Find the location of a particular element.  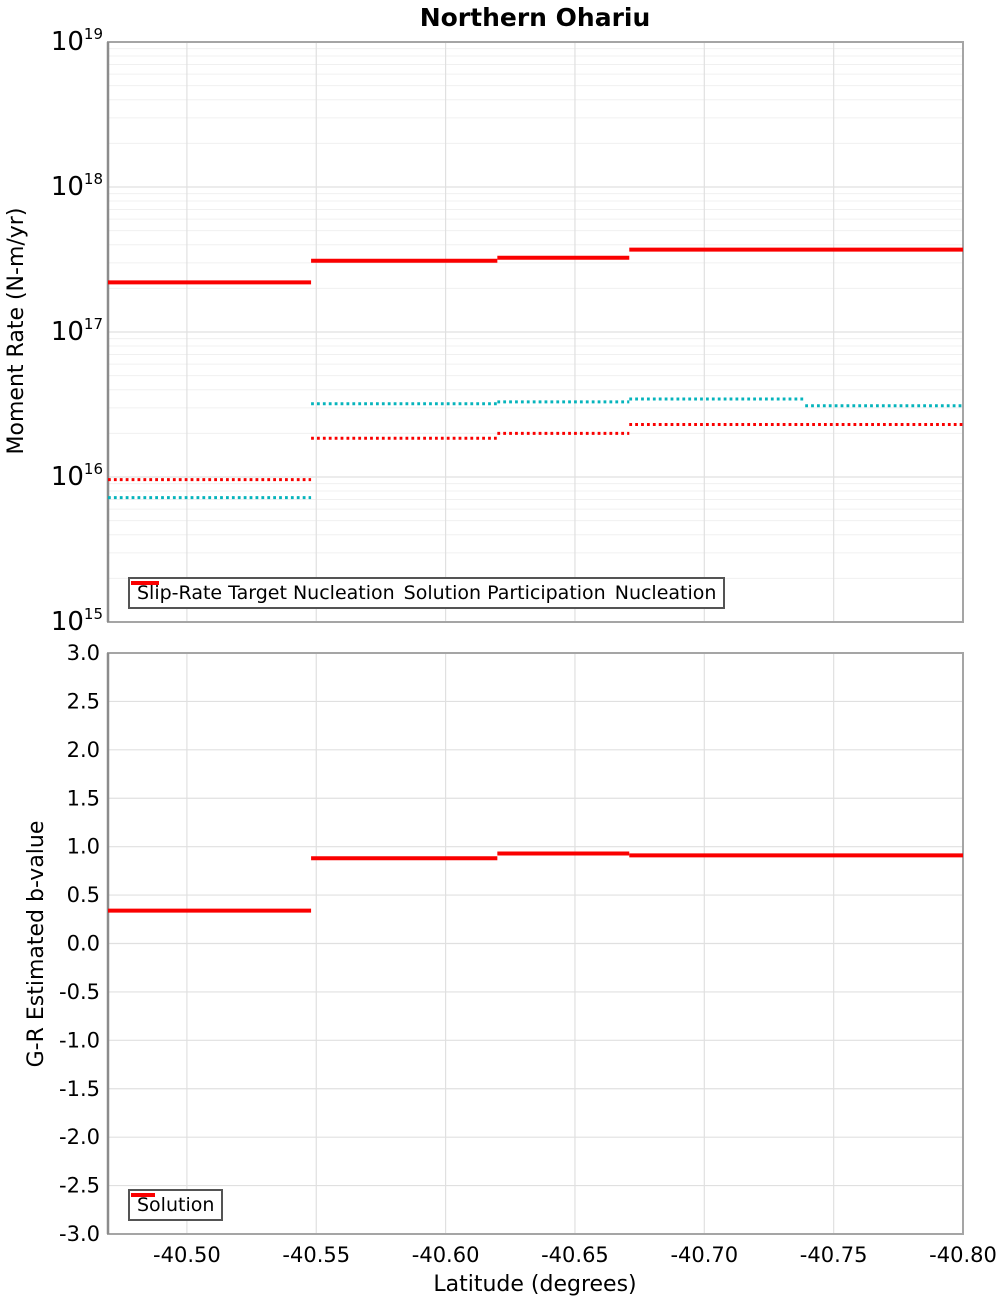

x-tick-label: -40.55 is located at coordinates (316, 1255).